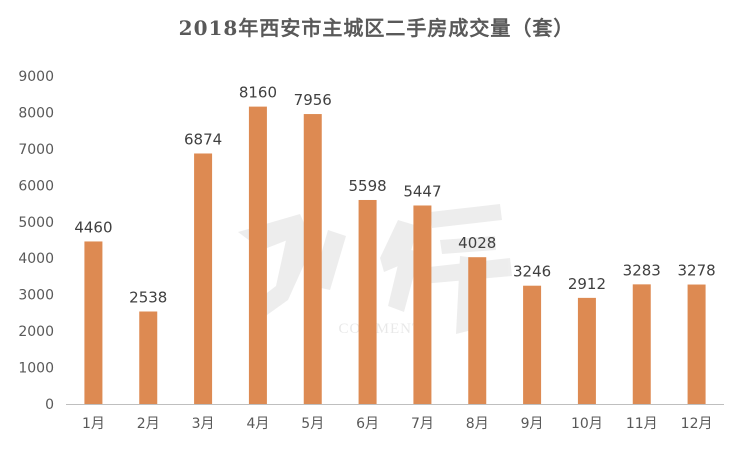 The height and width of the screenshot is (453, 753). What do you see at coordinates (36, 77) in the screenshot?
I see `y-tick-label: 9000` at bounding box center [36, 77].